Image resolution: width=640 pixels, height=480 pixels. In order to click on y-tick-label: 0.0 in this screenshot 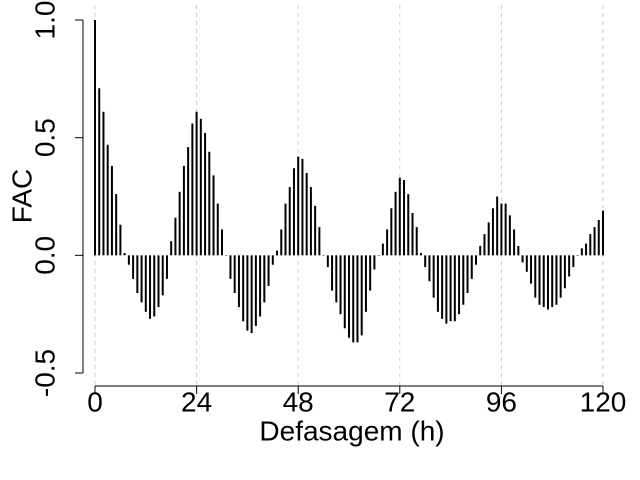, I will do `click(44, 255)`.